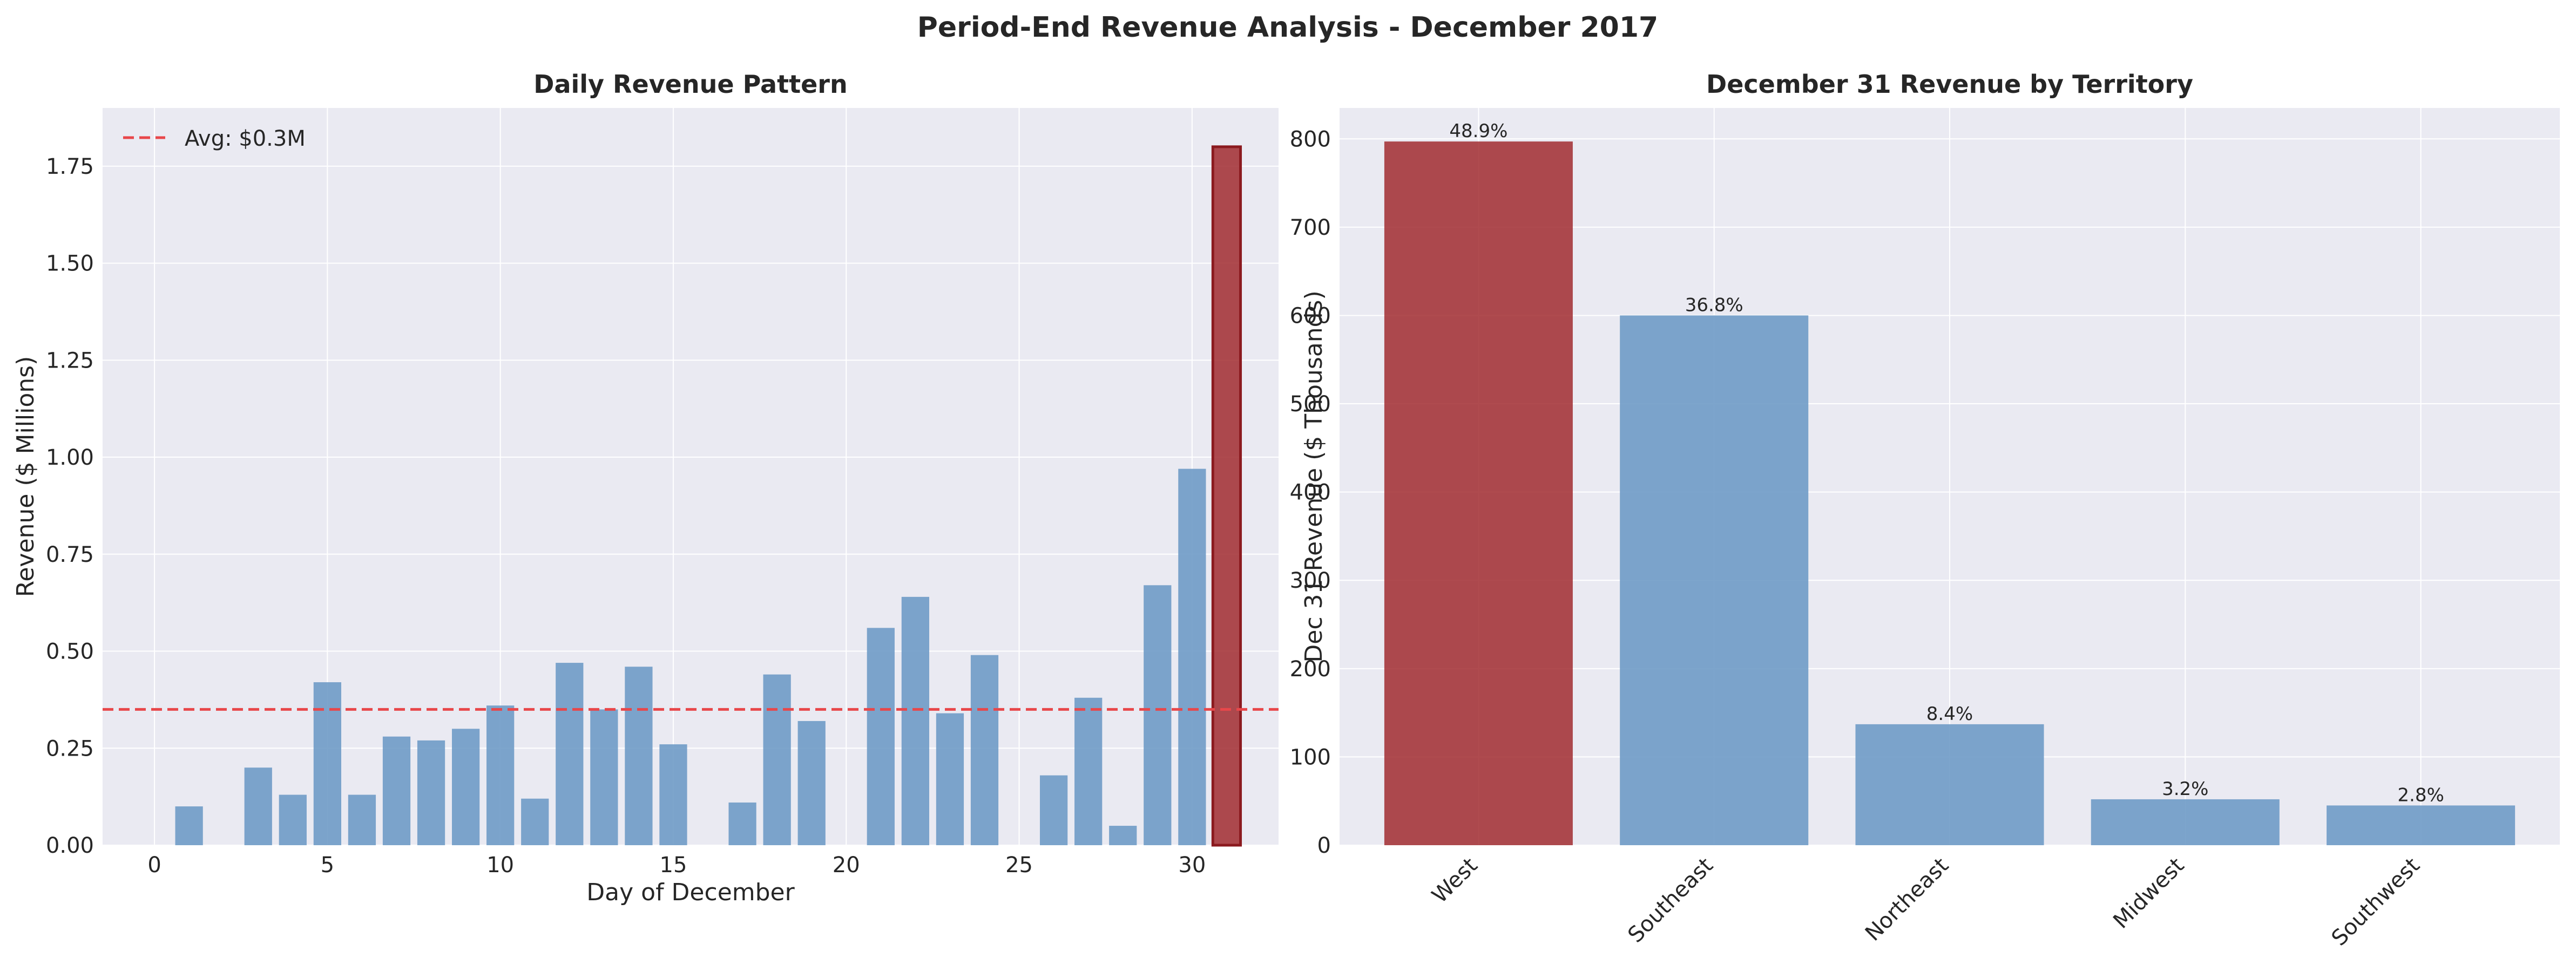 The height and width of the screenshot is (958, 2576). What do you see at coordinates (1478, 131) in the screenshot?
I see `data-label-west: 48.9%` at bounding box center [1478, 131].